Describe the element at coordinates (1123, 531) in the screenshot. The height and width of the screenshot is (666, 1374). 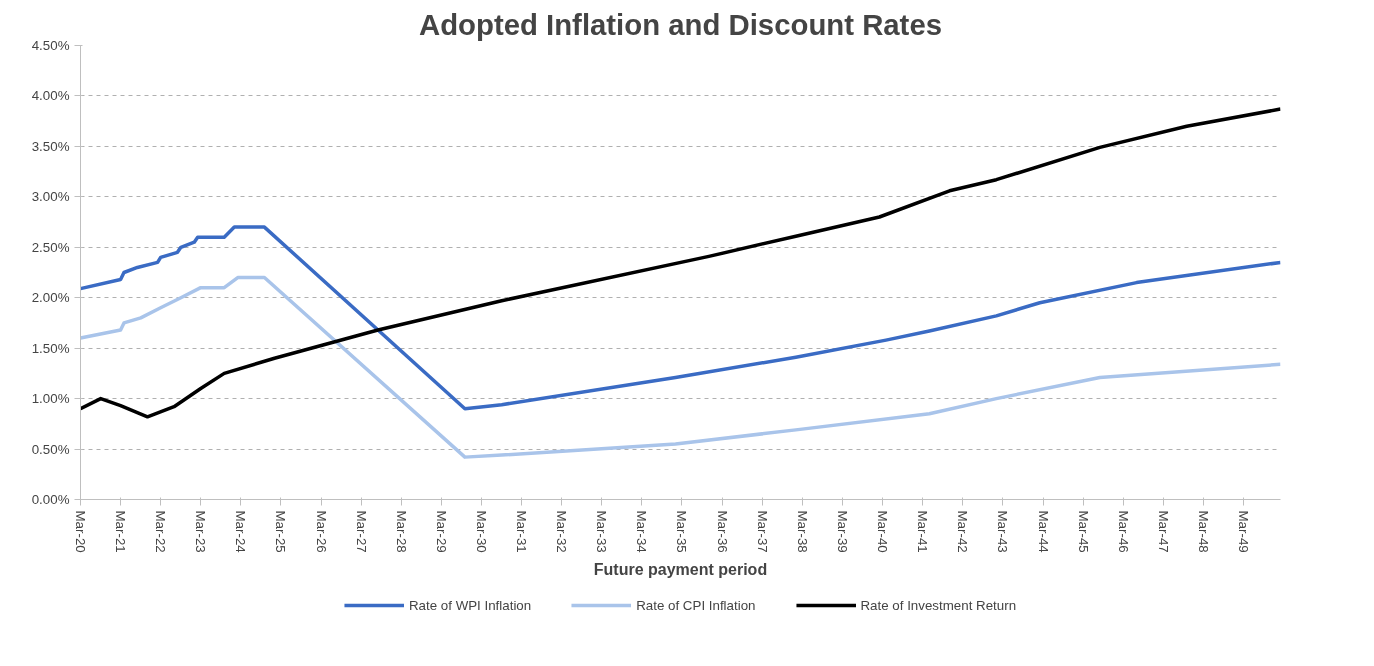
I see `x-tick-label: Mar-46` at that location.